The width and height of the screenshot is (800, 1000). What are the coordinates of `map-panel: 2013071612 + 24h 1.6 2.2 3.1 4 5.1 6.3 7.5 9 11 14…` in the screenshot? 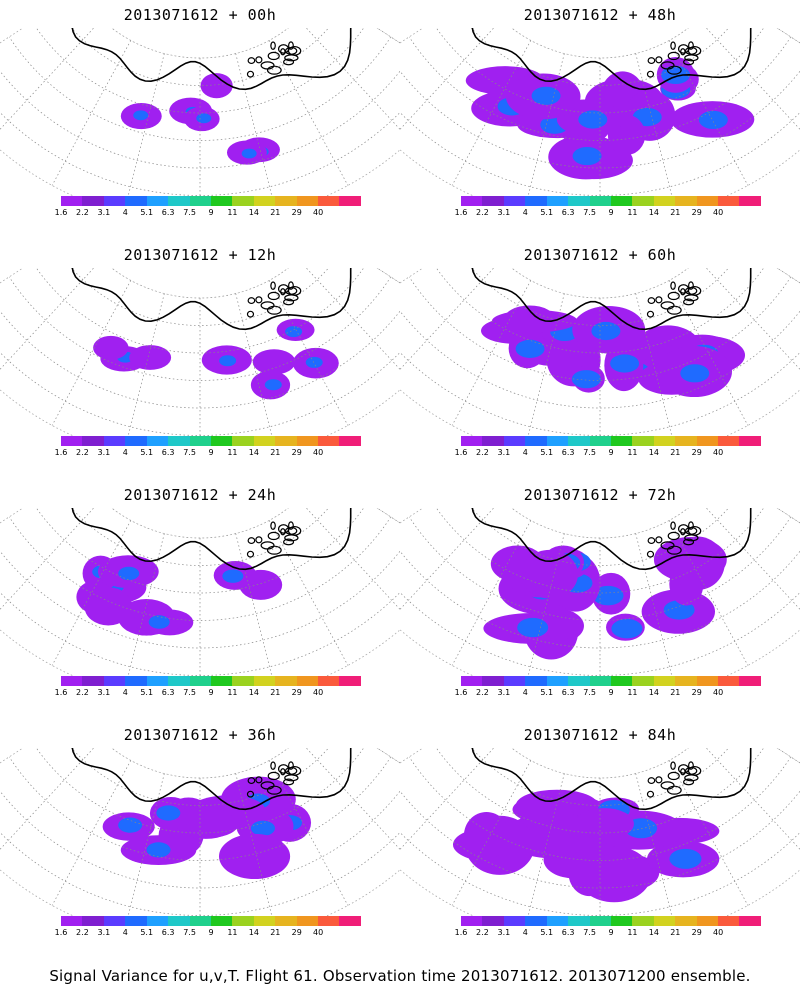 It's located at (200, 600).